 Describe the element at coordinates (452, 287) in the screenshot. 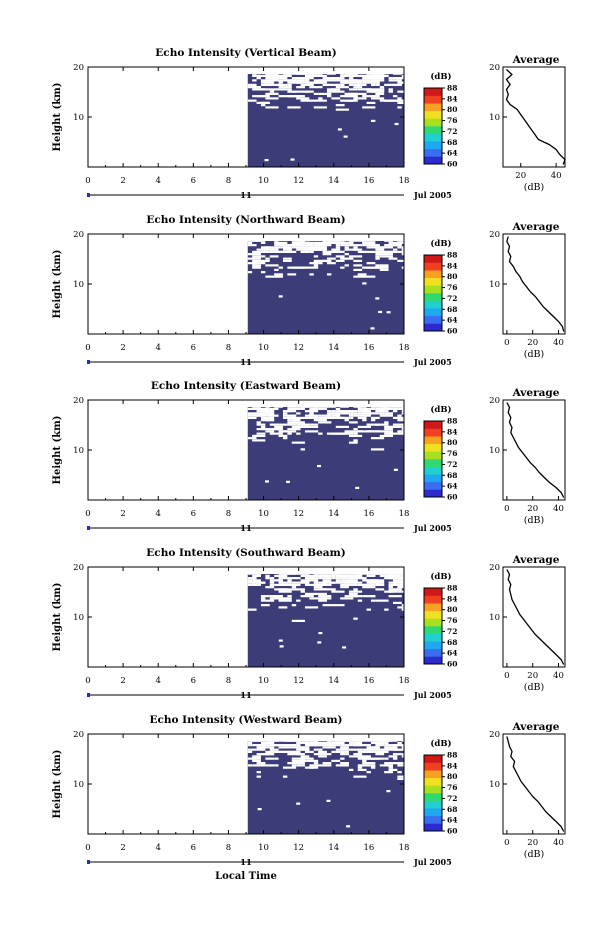

I see `colorbar-tick-label: 76` at that location.